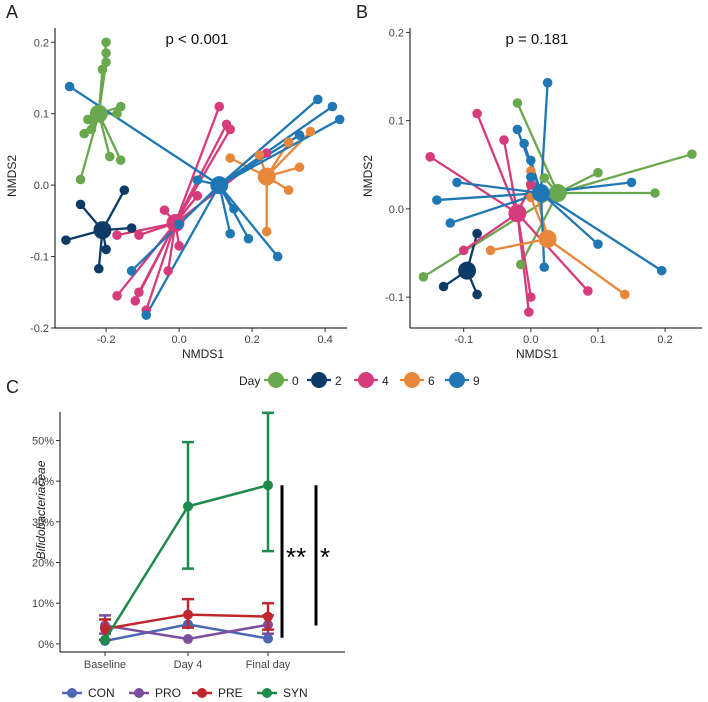 The image size is (708, 702). I want to click on y-tick-label-b: -0.1, so click(394, 298).